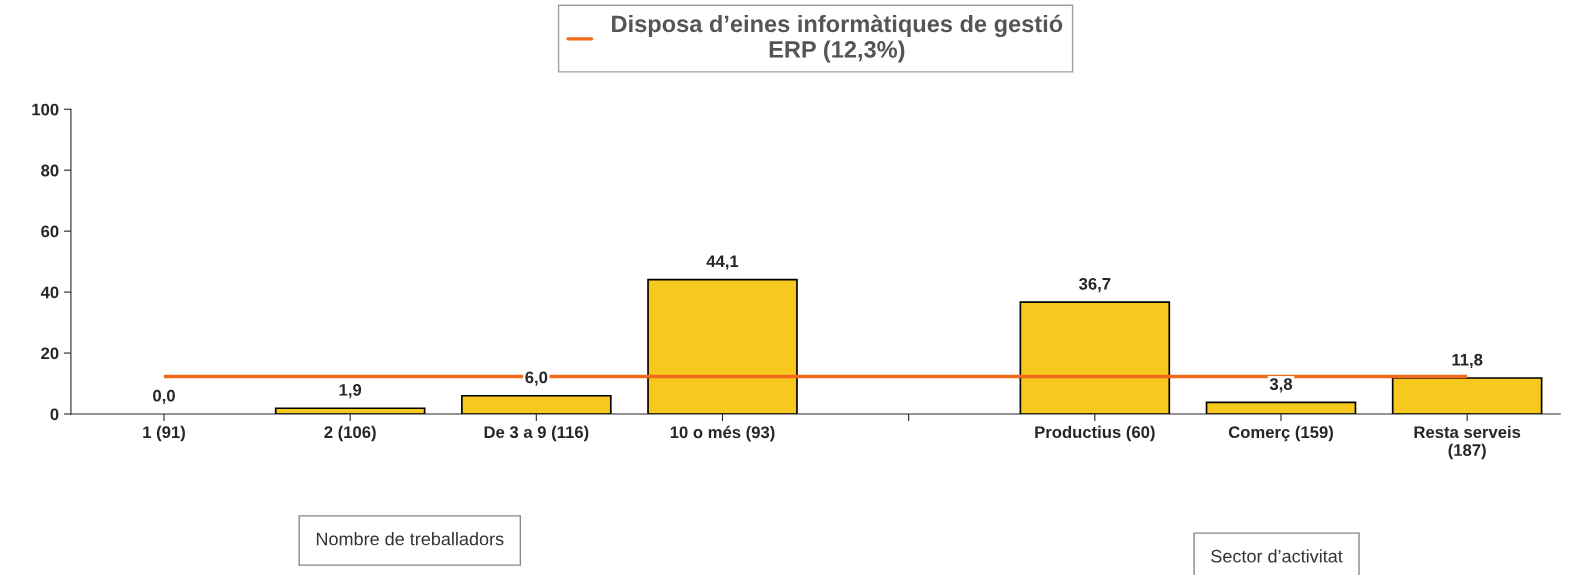 This screenshot has height=575, width=1576. I want to click on data-label: 36,7, so click(1094, 285).